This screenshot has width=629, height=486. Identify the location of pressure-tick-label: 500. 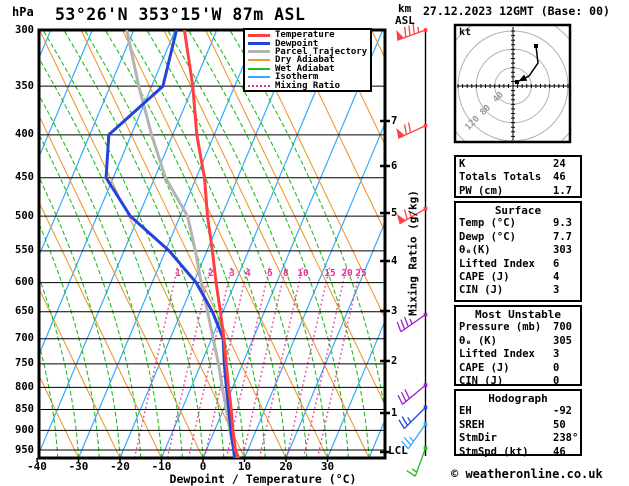
(24, 215).